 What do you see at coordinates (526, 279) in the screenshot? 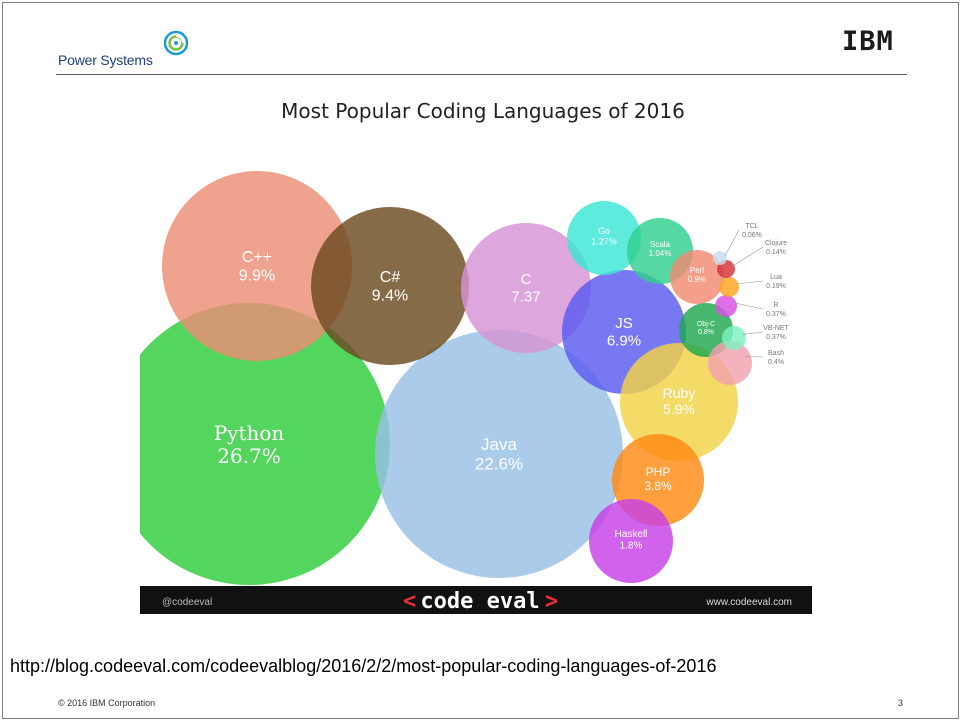
I see `bubble-name-c: C` at bounding box center [526, 279].